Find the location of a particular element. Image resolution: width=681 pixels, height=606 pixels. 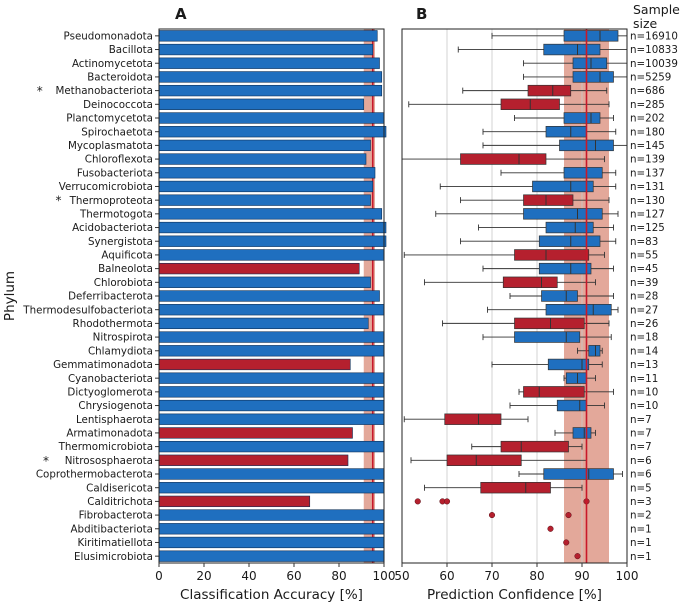

x-tick-label: 50 is located at coordinates (401, 576).